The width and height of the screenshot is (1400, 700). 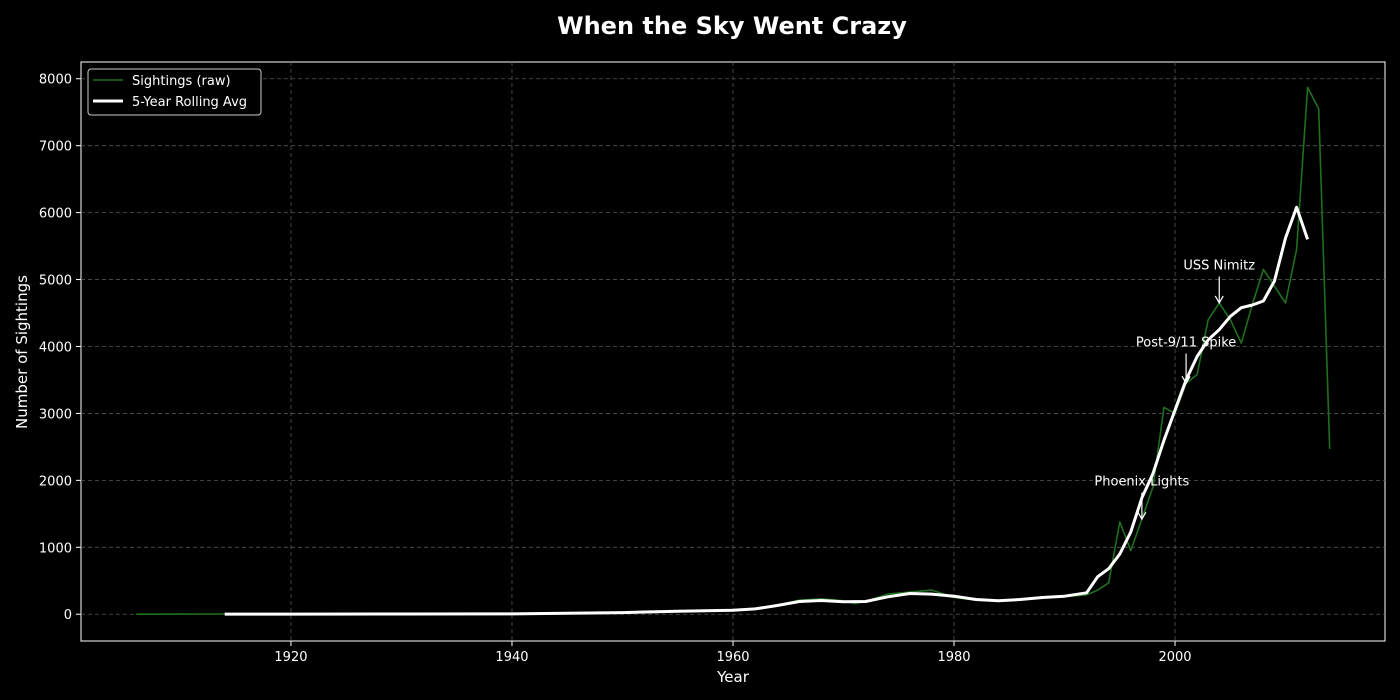 I want to click on annotation-post-911: Post-9/11 Spike, so click(x=1186, y=342).